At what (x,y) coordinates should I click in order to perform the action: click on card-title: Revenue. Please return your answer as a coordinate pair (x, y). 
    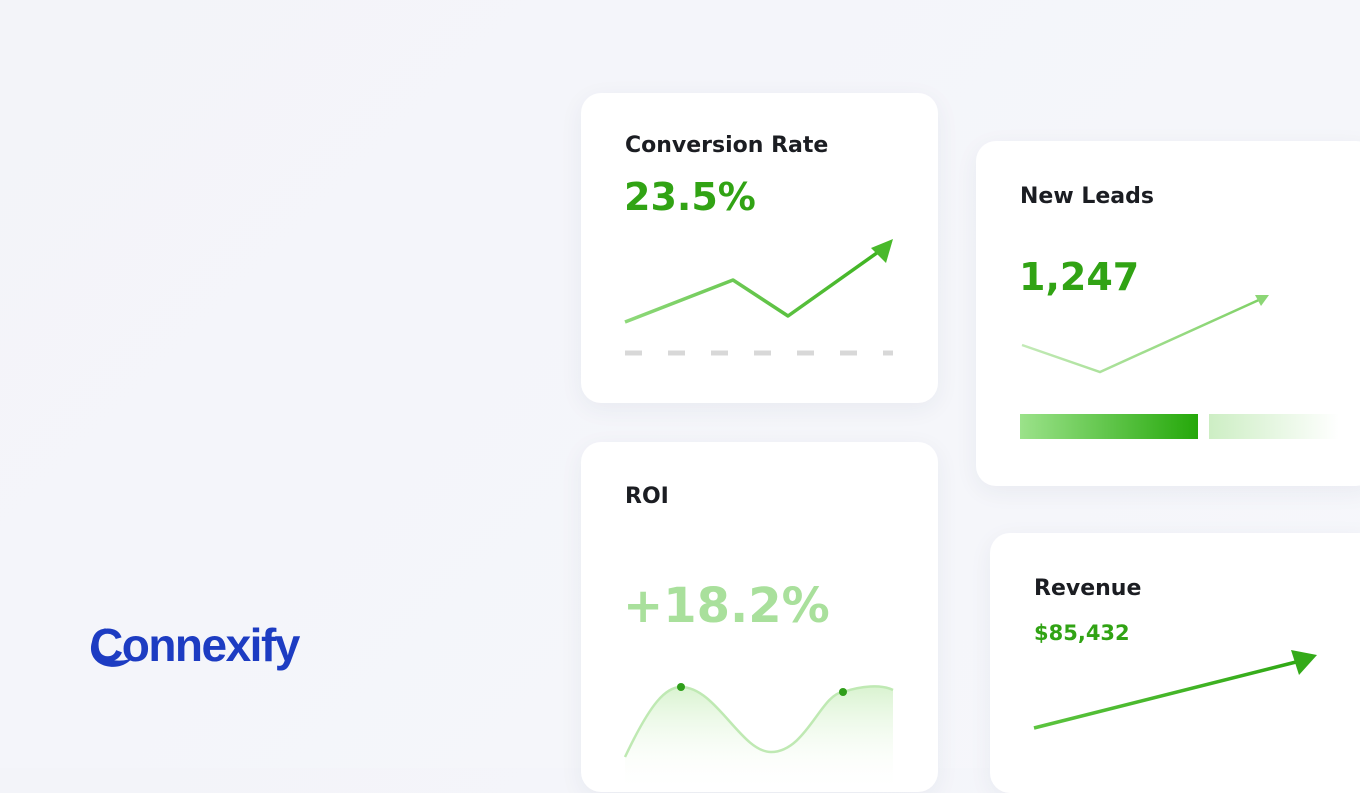
    Looking at the image, I should click on (1088, 588).